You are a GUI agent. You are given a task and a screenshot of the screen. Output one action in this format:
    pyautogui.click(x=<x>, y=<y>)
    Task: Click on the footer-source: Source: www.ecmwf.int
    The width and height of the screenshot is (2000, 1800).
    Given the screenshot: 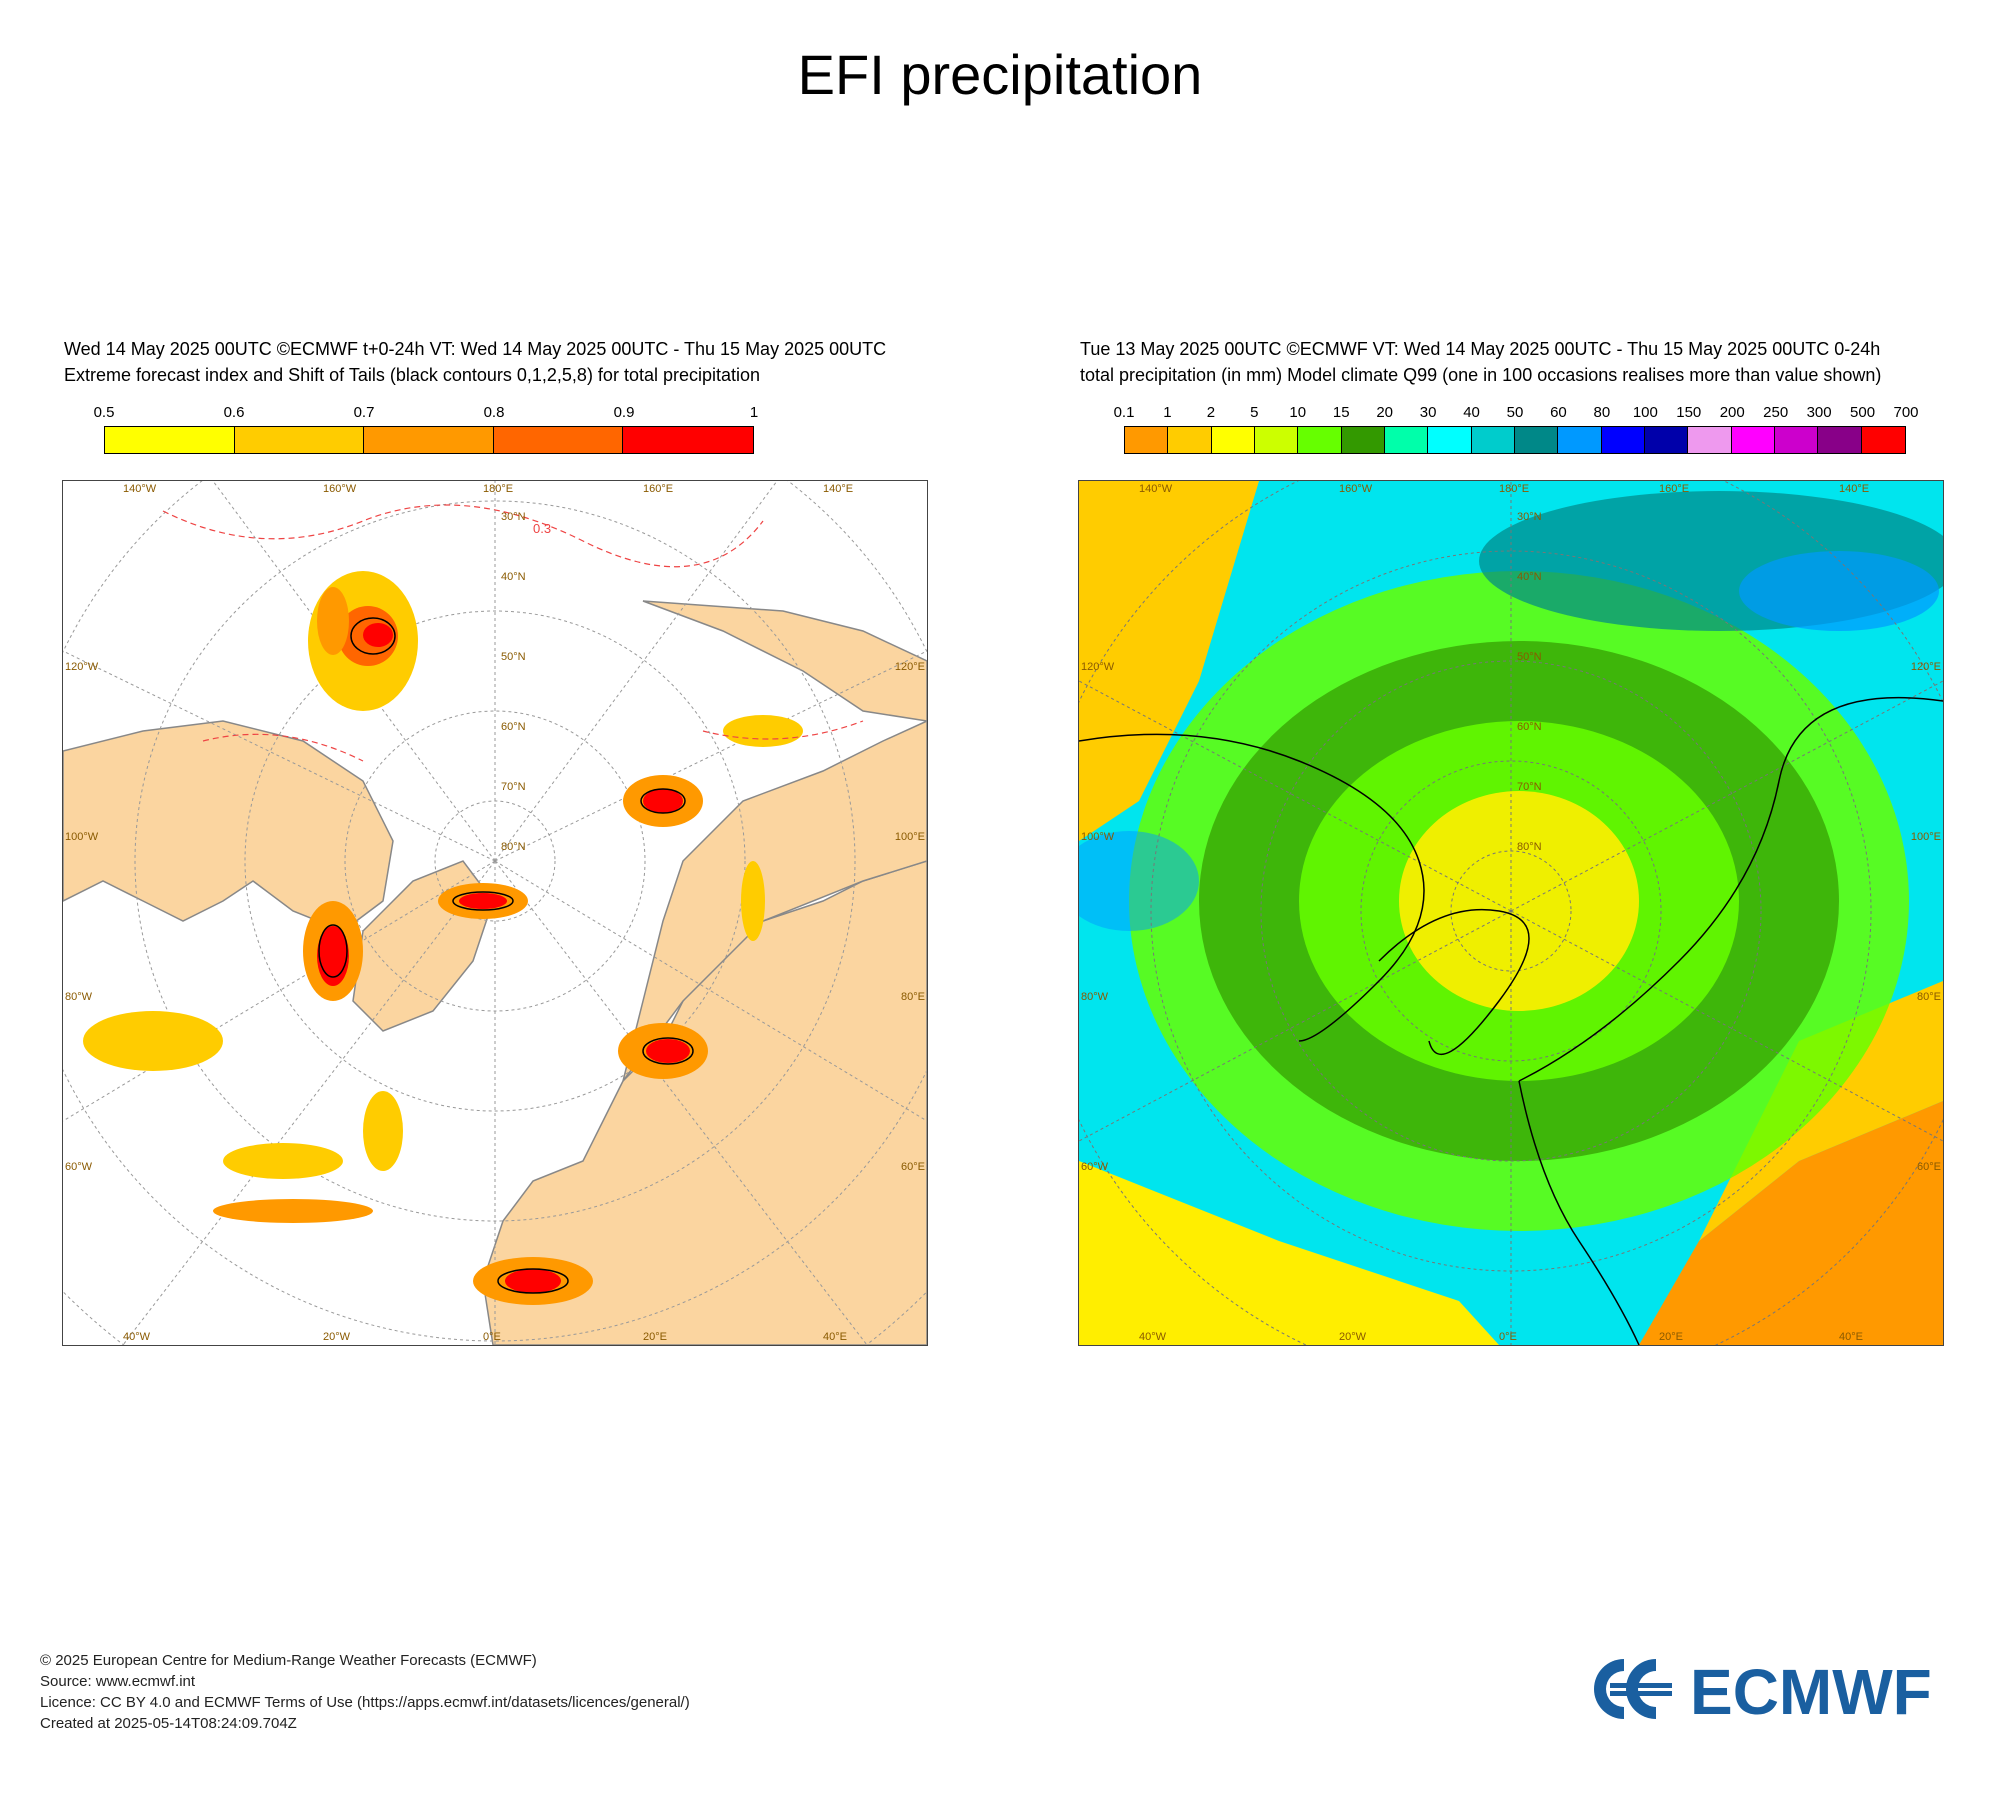 What is the action you would take?
    pyautogui.click(x=118, y=1681)
    